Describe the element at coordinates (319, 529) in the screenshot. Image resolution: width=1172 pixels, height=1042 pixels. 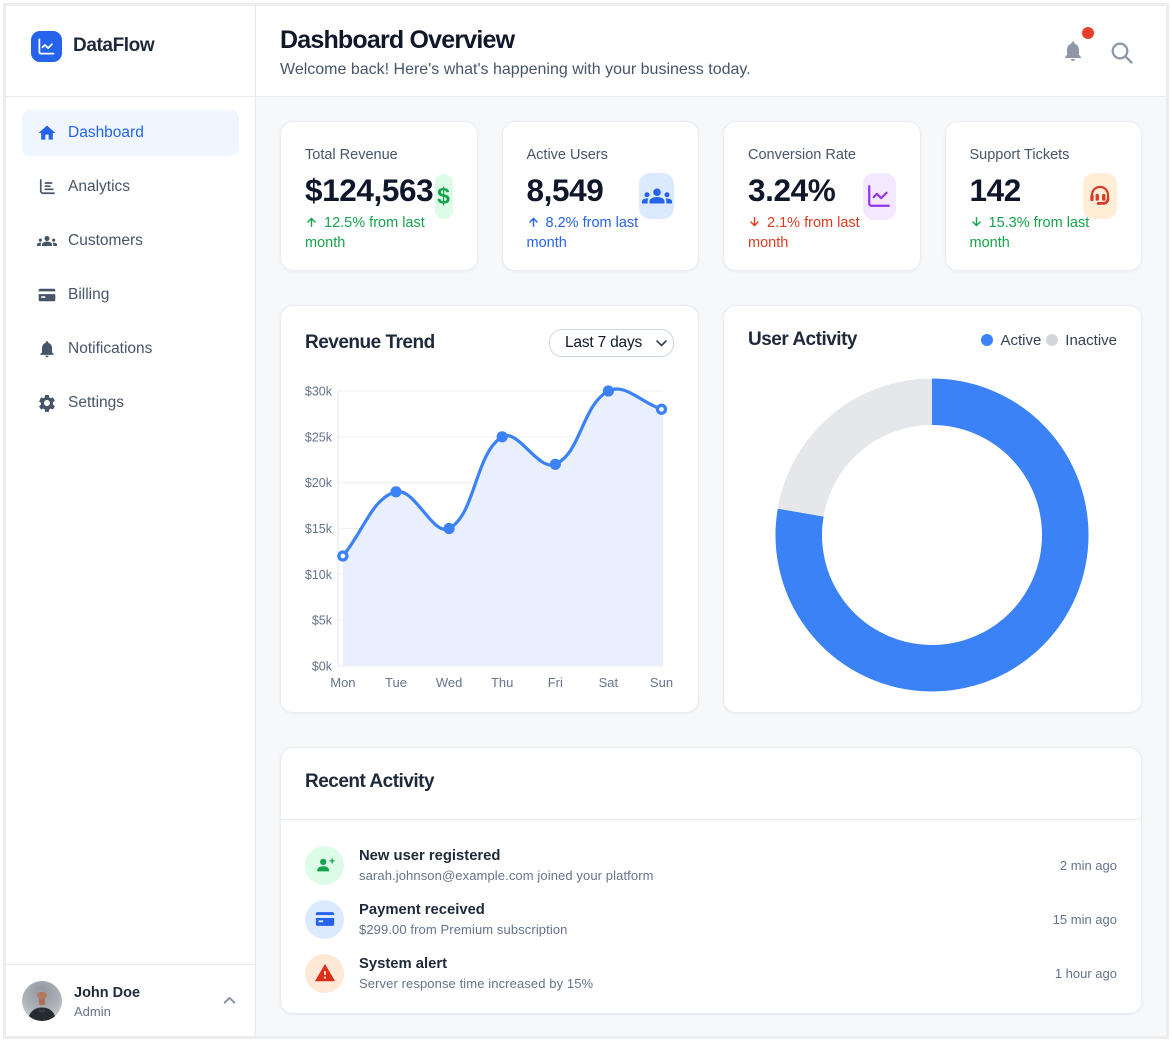
I see `svg-text: $15k` at that location.